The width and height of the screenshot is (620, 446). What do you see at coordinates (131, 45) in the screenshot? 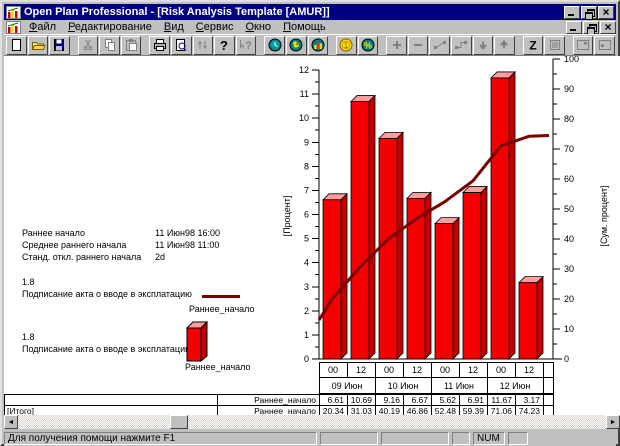
I see `paste-button` at bounding box center [131, 45].